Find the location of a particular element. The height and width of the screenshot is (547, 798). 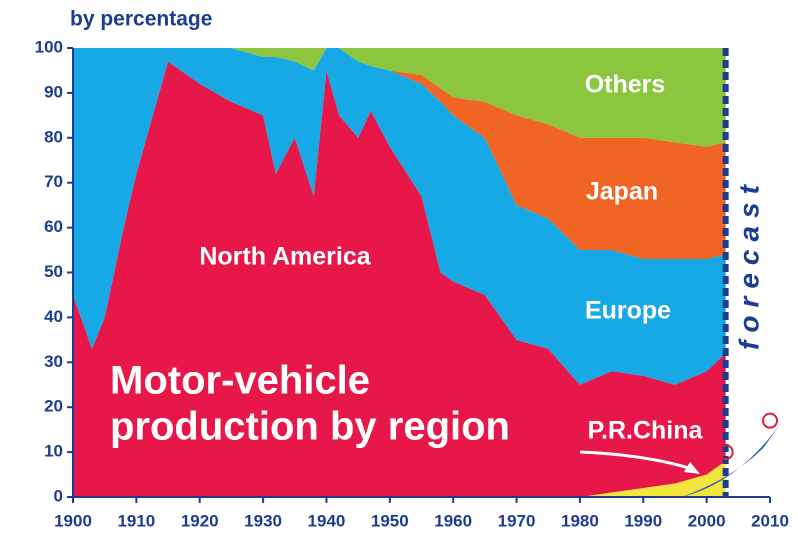

series-label: Others is located at coordinates (625, 85).